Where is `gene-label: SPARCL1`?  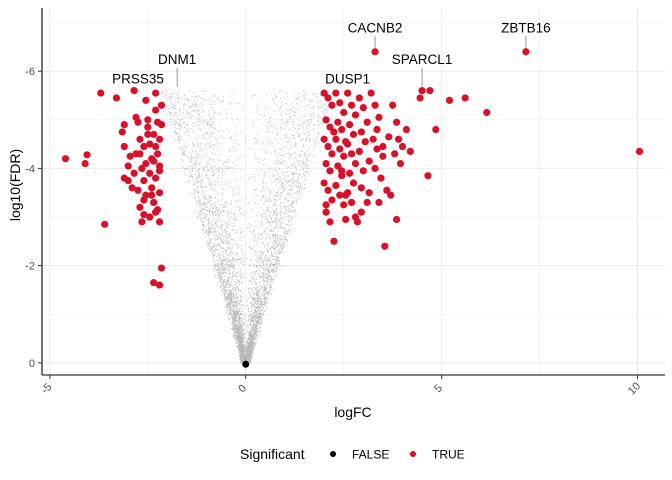
gene-label: SPARCL1 is located at coordinates (422, 59).